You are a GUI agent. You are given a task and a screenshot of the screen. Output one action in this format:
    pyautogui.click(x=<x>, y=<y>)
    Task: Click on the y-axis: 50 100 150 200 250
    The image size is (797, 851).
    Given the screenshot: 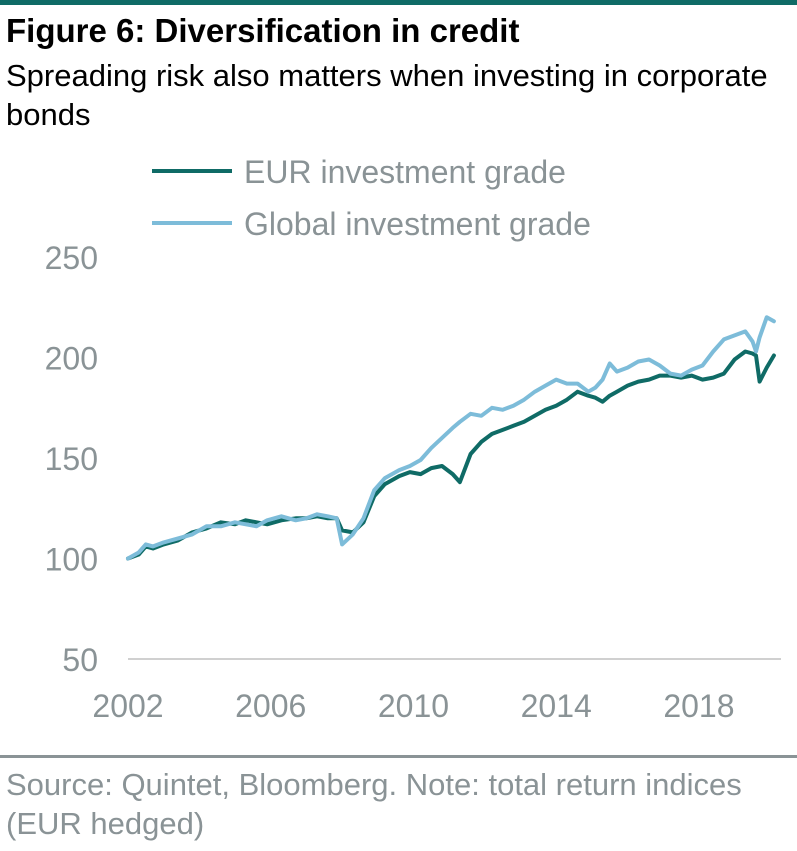 What is the action you would take?
    pyautogui.click(x=71, y=459)
    